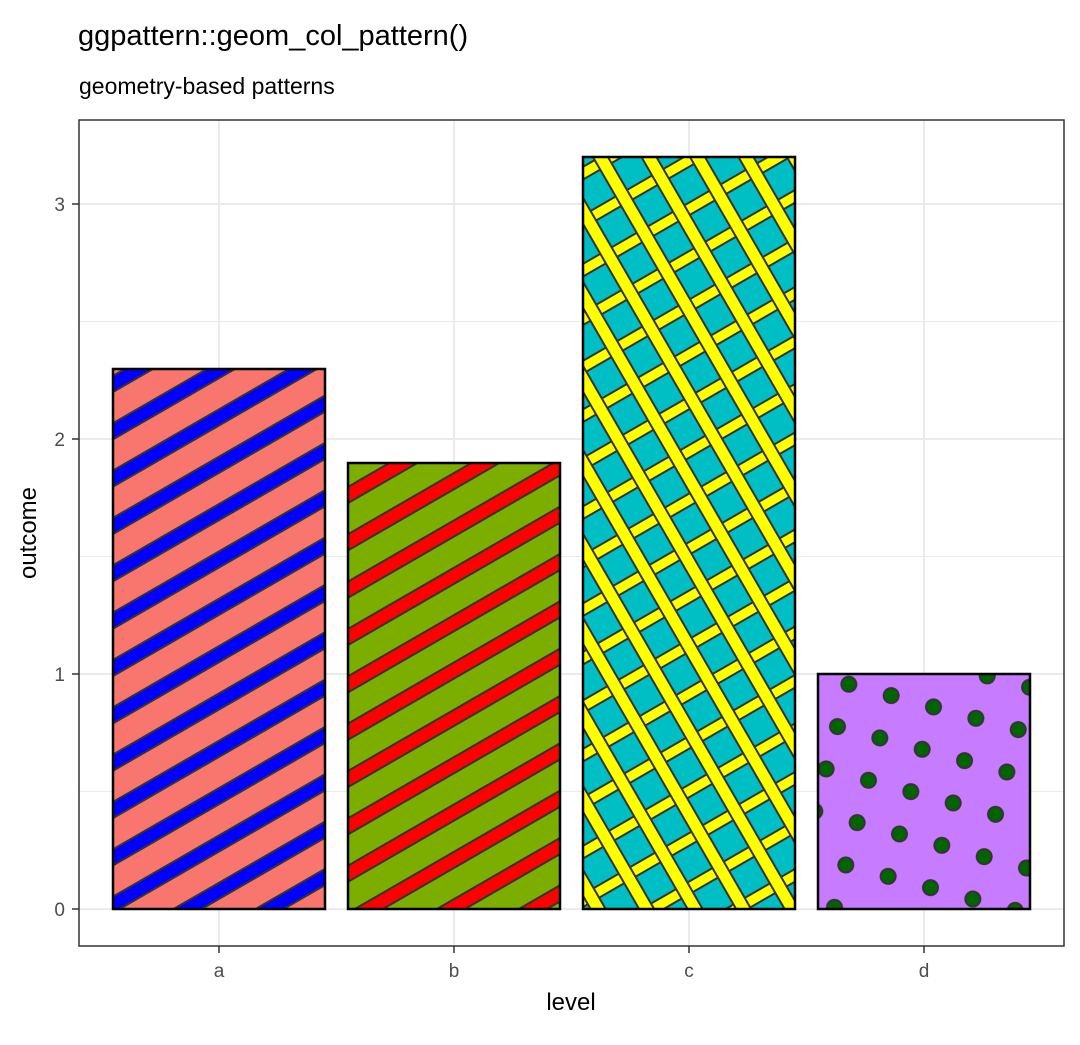 The width and height of the screenshot is (1080, 1045). I want to click on x-tick-label: d, so click(924, 971).